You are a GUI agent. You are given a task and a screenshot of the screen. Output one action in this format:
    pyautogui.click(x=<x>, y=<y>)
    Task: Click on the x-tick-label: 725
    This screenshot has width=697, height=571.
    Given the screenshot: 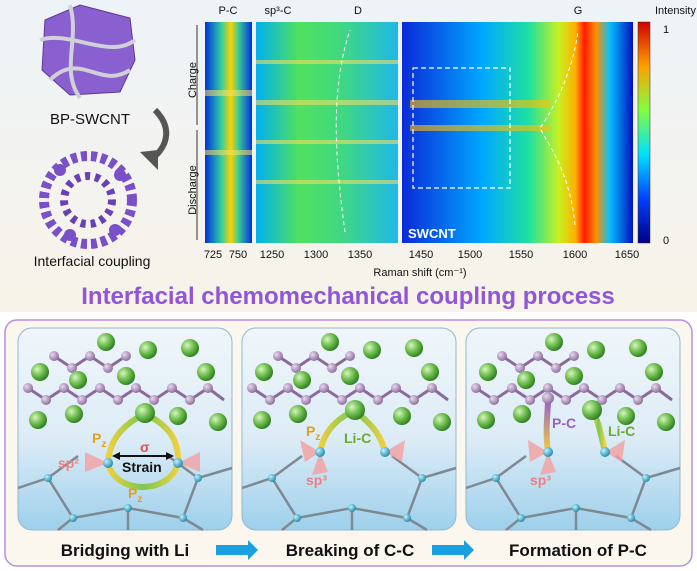 What is the action you would take?
    pyautogui.click(x=213, y=255)
    